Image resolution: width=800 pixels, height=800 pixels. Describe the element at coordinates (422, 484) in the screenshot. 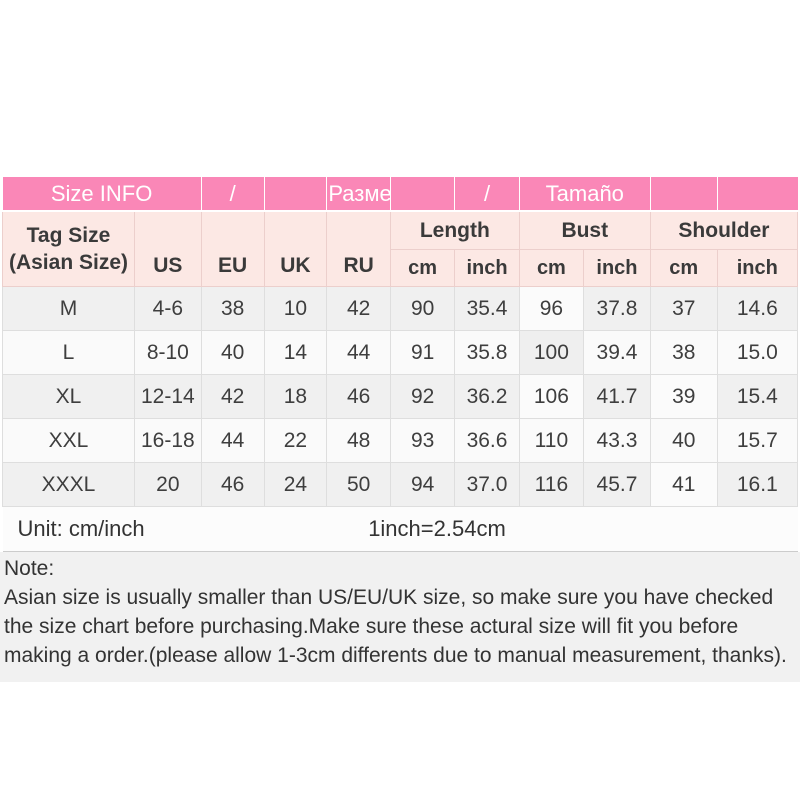

I see `cell-length-cm: 94` at that location.